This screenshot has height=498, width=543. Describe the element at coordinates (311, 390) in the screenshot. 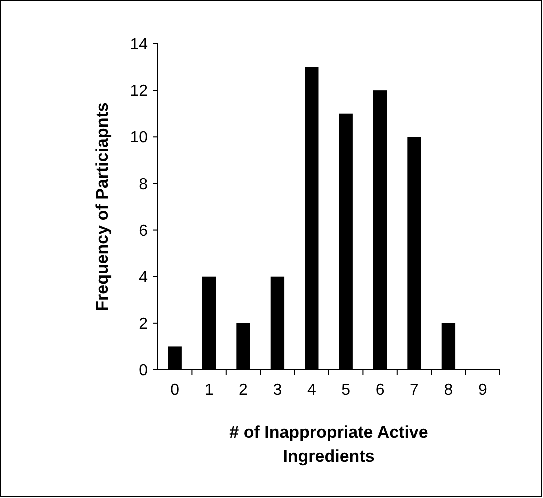

I see `x-tick-label: 4` at that location.